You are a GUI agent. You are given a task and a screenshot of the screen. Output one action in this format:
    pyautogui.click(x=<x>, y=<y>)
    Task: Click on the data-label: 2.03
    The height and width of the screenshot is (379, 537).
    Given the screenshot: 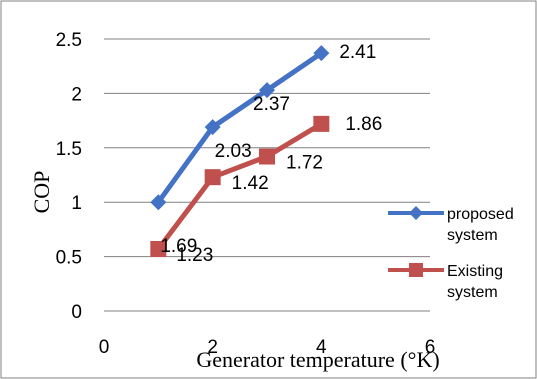 What is the action you would take?
    pyautogui.click(x=233, y=151)
    